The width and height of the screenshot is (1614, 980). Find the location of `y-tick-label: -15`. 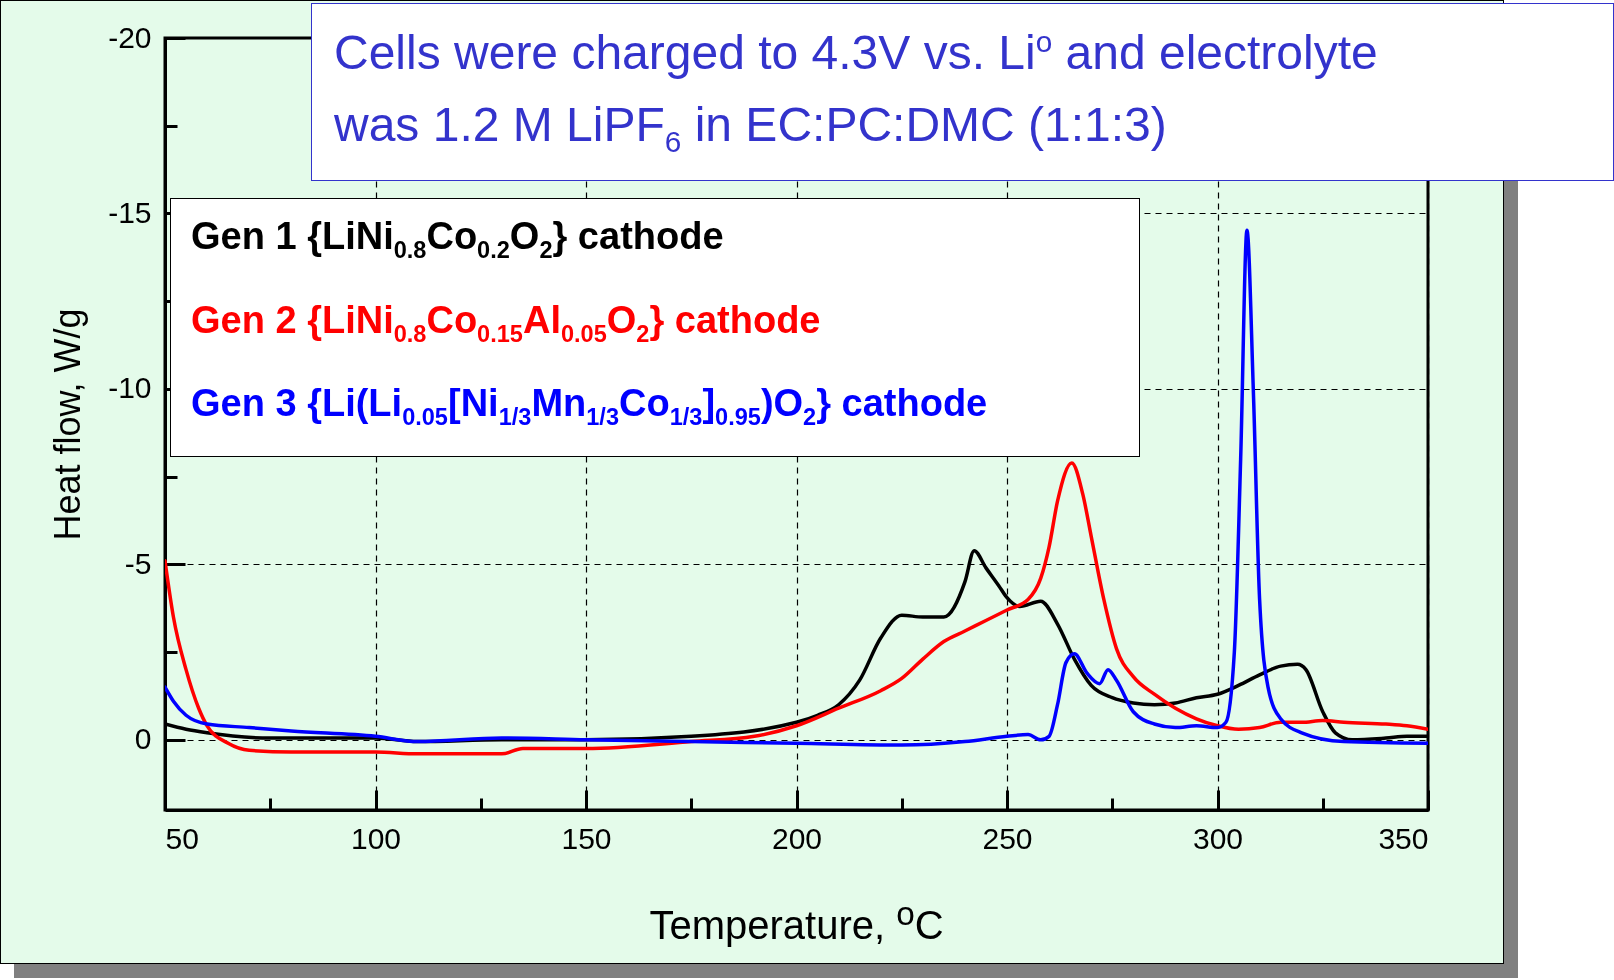

y-tick-label: -15 is located at coordinates (130, 212).